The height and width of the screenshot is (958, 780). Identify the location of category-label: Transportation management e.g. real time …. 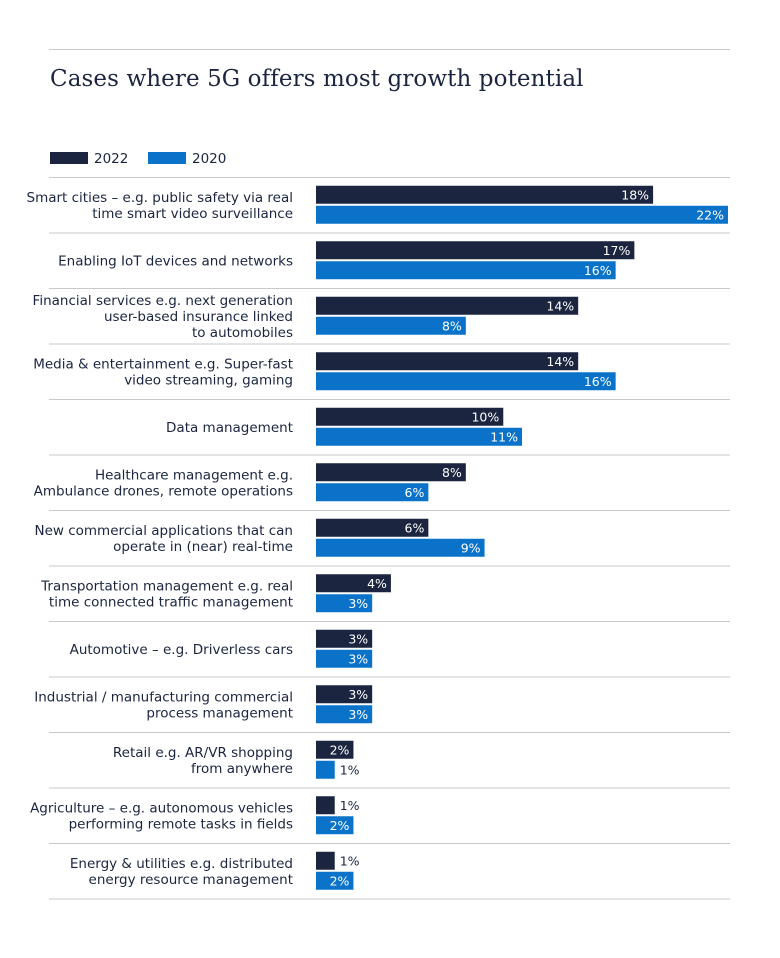
(166, 594).